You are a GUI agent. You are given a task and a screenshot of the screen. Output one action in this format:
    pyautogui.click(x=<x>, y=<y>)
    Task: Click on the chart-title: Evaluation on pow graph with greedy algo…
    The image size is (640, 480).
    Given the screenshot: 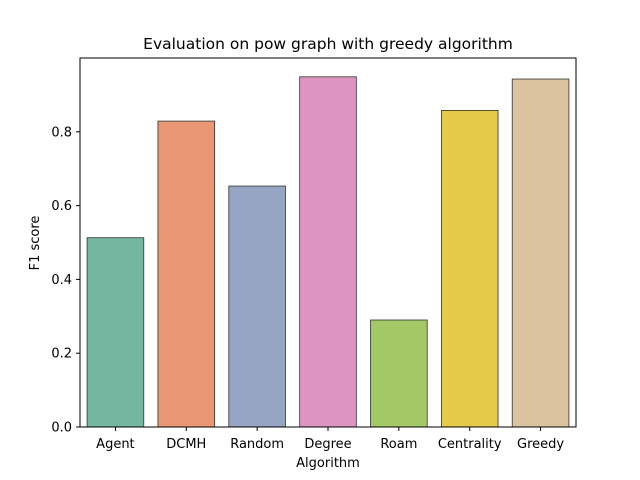 What is the action you would take?
    pyautogui.click(x=328, y=44)
    